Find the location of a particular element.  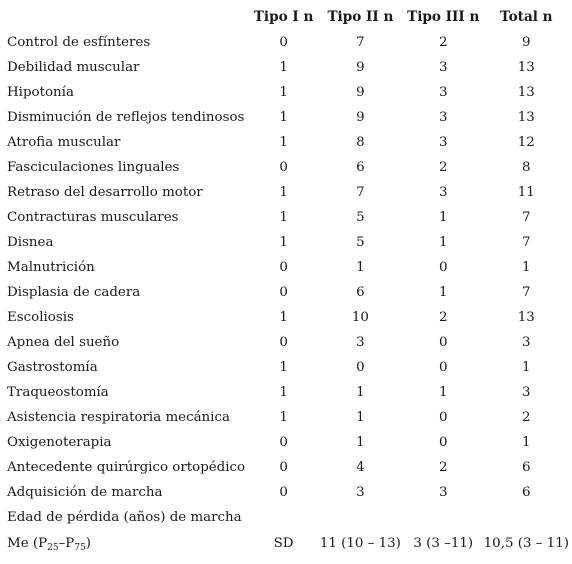

row-label: Contracturas musculares is located at coordinates (93, 217).